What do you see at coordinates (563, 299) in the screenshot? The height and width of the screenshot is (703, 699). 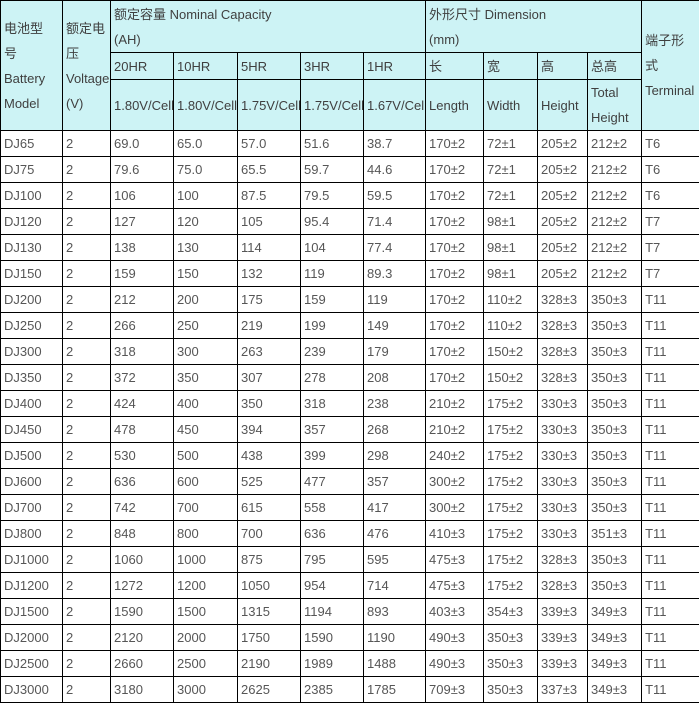 I see `cell-height: 328±3` at bounding box center [563, 299].